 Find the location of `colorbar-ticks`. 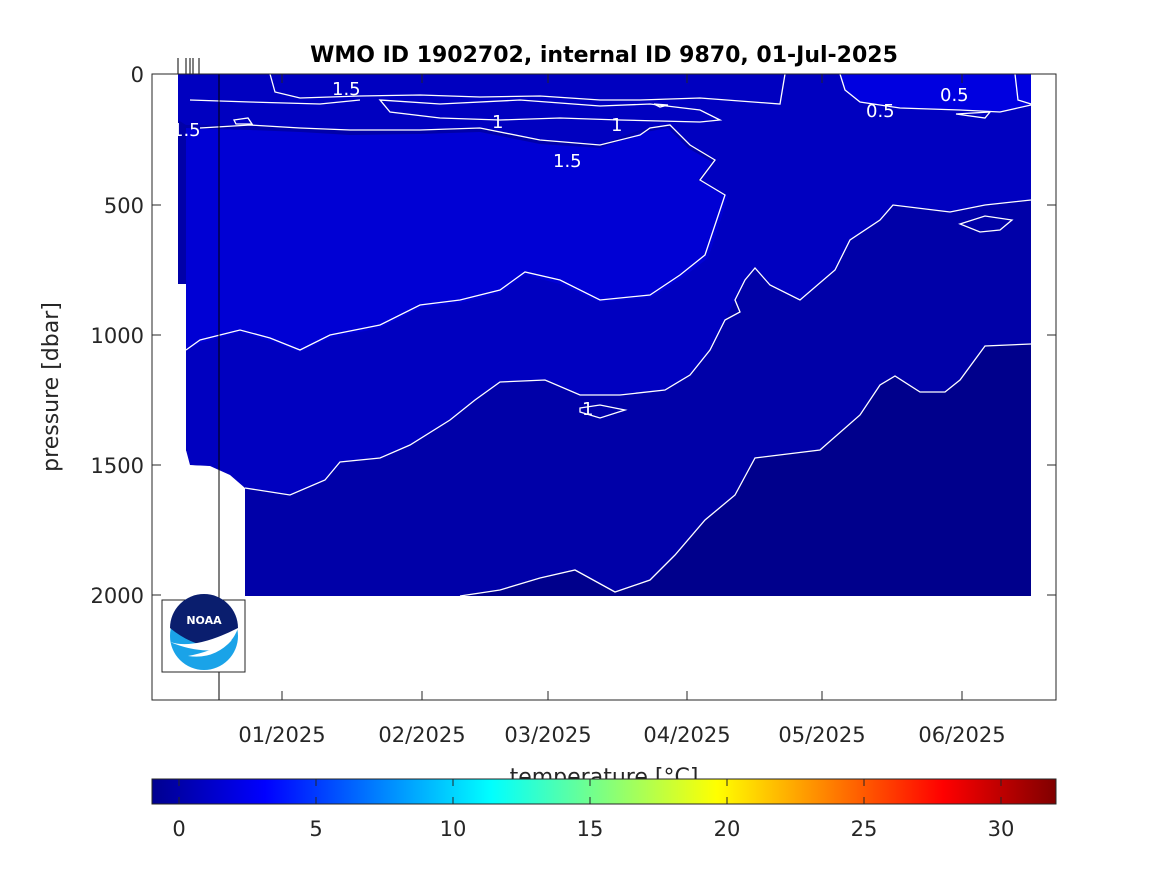

colorbar-ticks is located at coordinates (590, 791).